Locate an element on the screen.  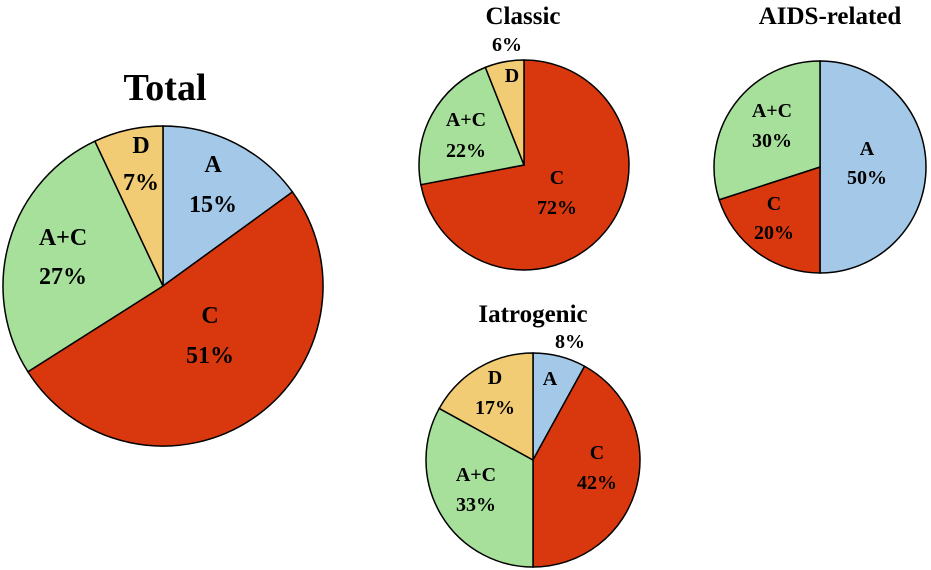
slice-label-iatrogenic-a-name: A is located at coordinates (550, 379).